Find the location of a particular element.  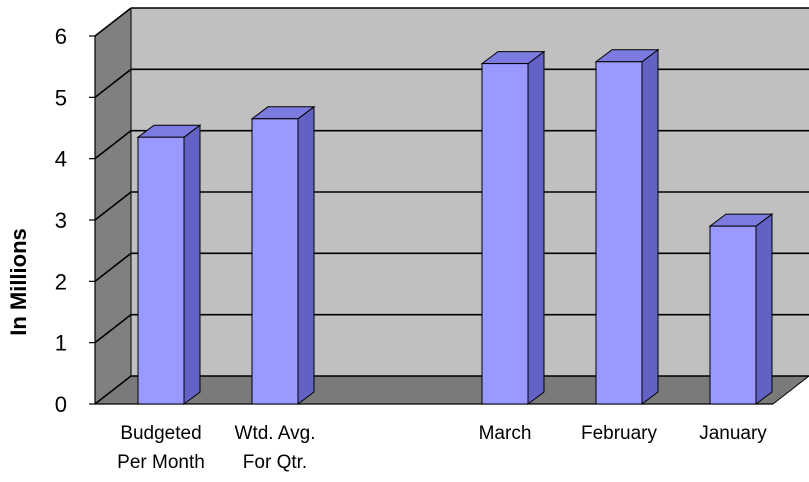

y-tick-label: 0 is located at coordinates (61, 404).